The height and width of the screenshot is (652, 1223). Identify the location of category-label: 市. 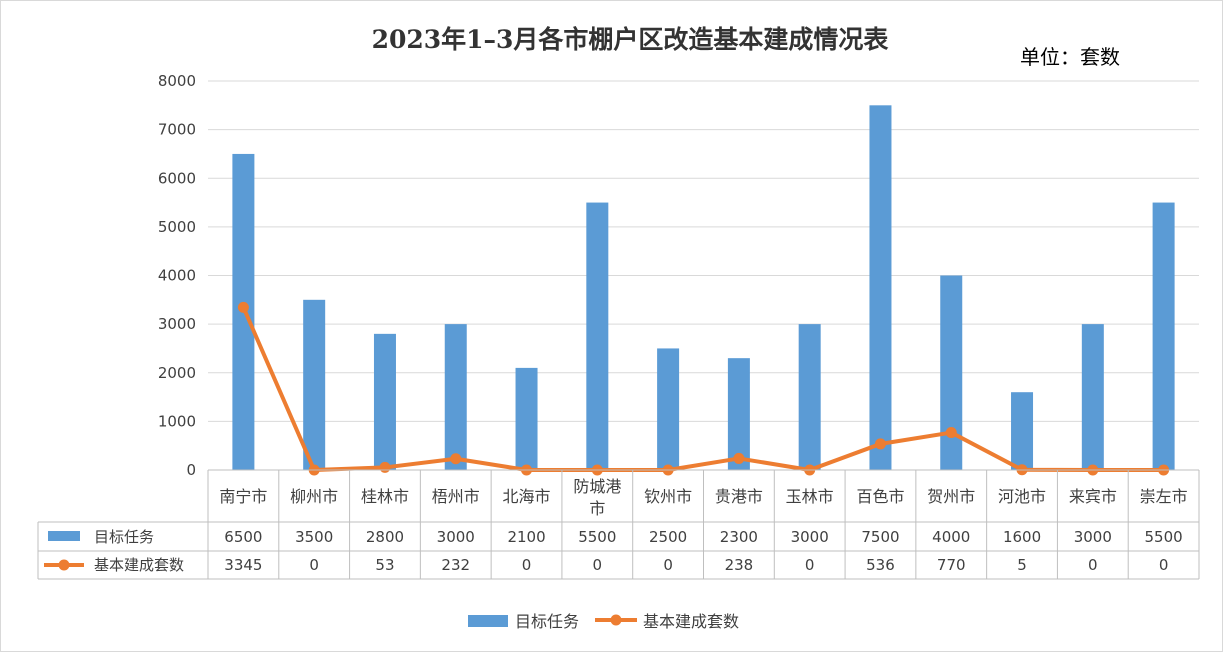
(597, 508).